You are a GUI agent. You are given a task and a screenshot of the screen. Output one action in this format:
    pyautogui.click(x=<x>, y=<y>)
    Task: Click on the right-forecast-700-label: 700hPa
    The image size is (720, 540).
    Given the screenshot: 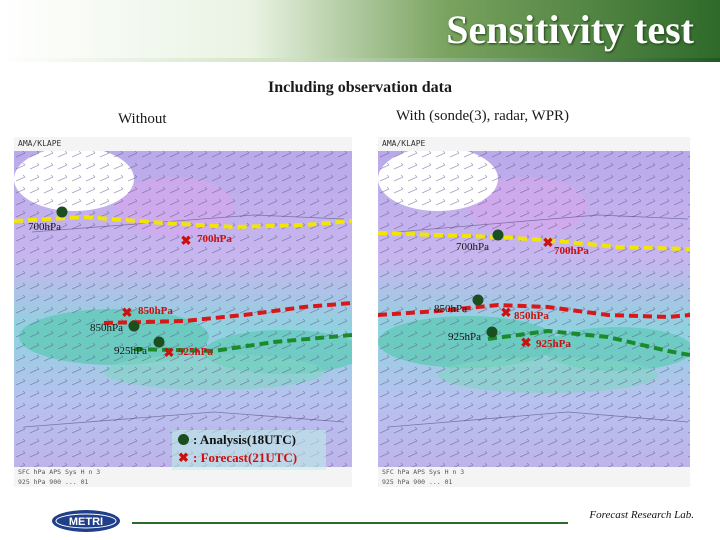 What is the action you would take?
    pyautogui.click(x=571, y=251)
    